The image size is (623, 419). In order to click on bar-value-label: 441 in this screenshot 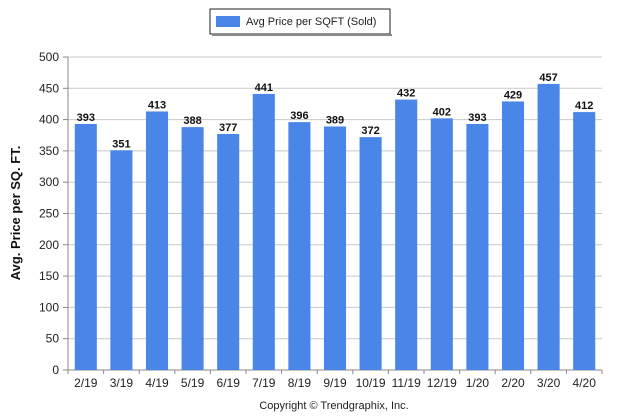, I will do `click(264, 88)`.